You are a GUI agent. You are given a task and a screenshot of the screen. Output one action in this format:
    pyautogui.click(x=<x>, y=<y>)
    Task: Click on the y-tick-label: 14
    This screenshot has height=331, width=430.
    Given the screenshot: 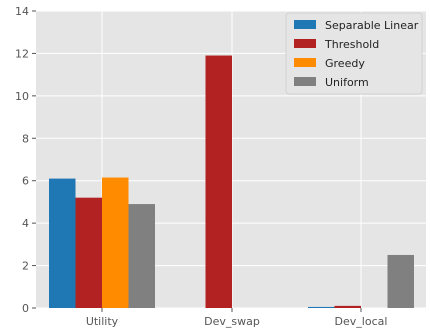 What is the action you would take?
    pyautogui.click(x=22, y=11)
    